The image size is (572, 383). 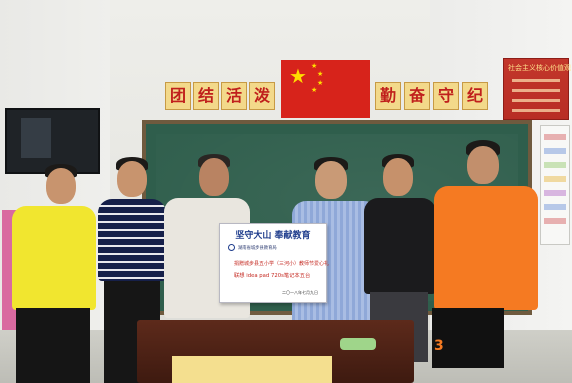 I want to click on green-cloth, so click(x=358, y=344).